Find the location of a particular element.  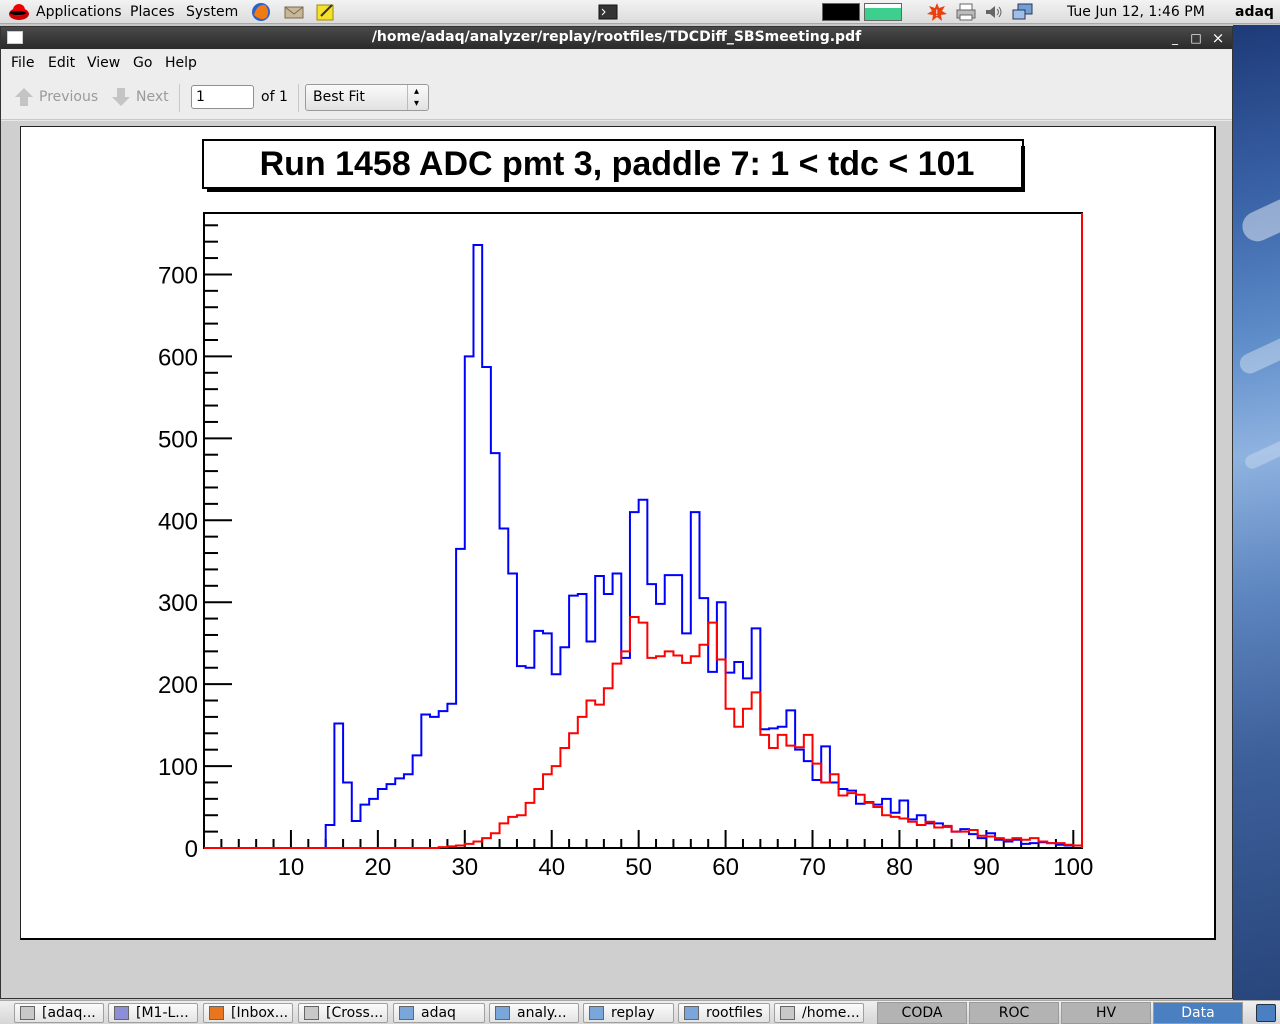

printer-icon is located at coordinates (965, 12).